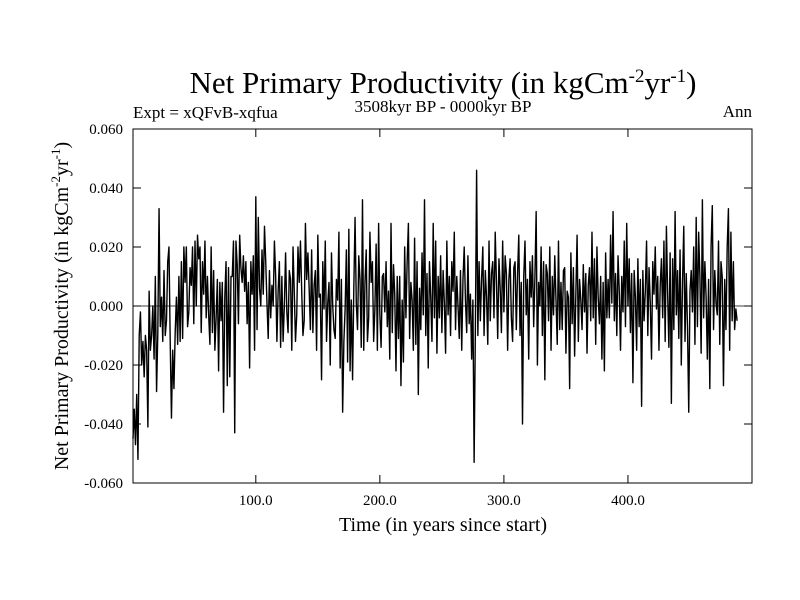 The image size is (800, 600). Describe the element at coordinates (256, 501) in the screenshot. I see `x-tick-label-0: 100.0` at that location.